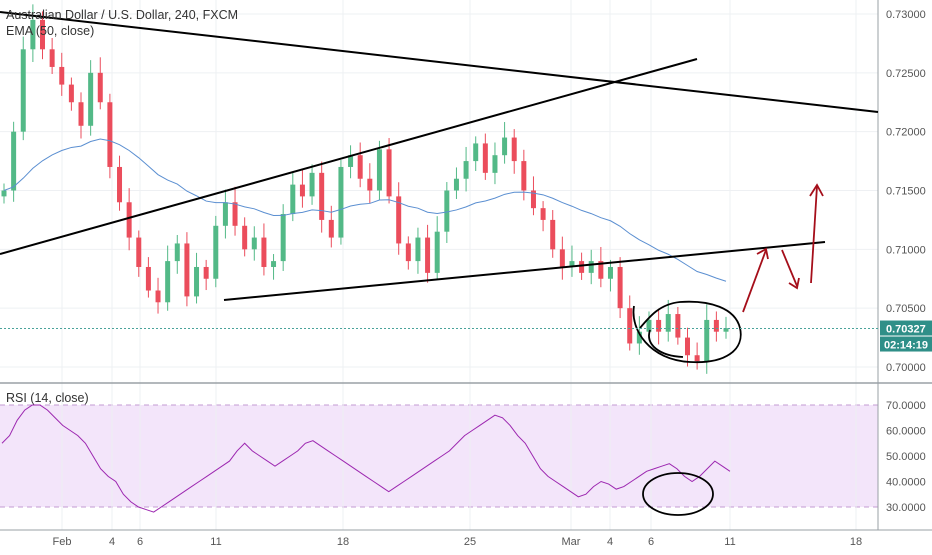  I want to click on countdown-label: 02:14:19, so click(906, 346).